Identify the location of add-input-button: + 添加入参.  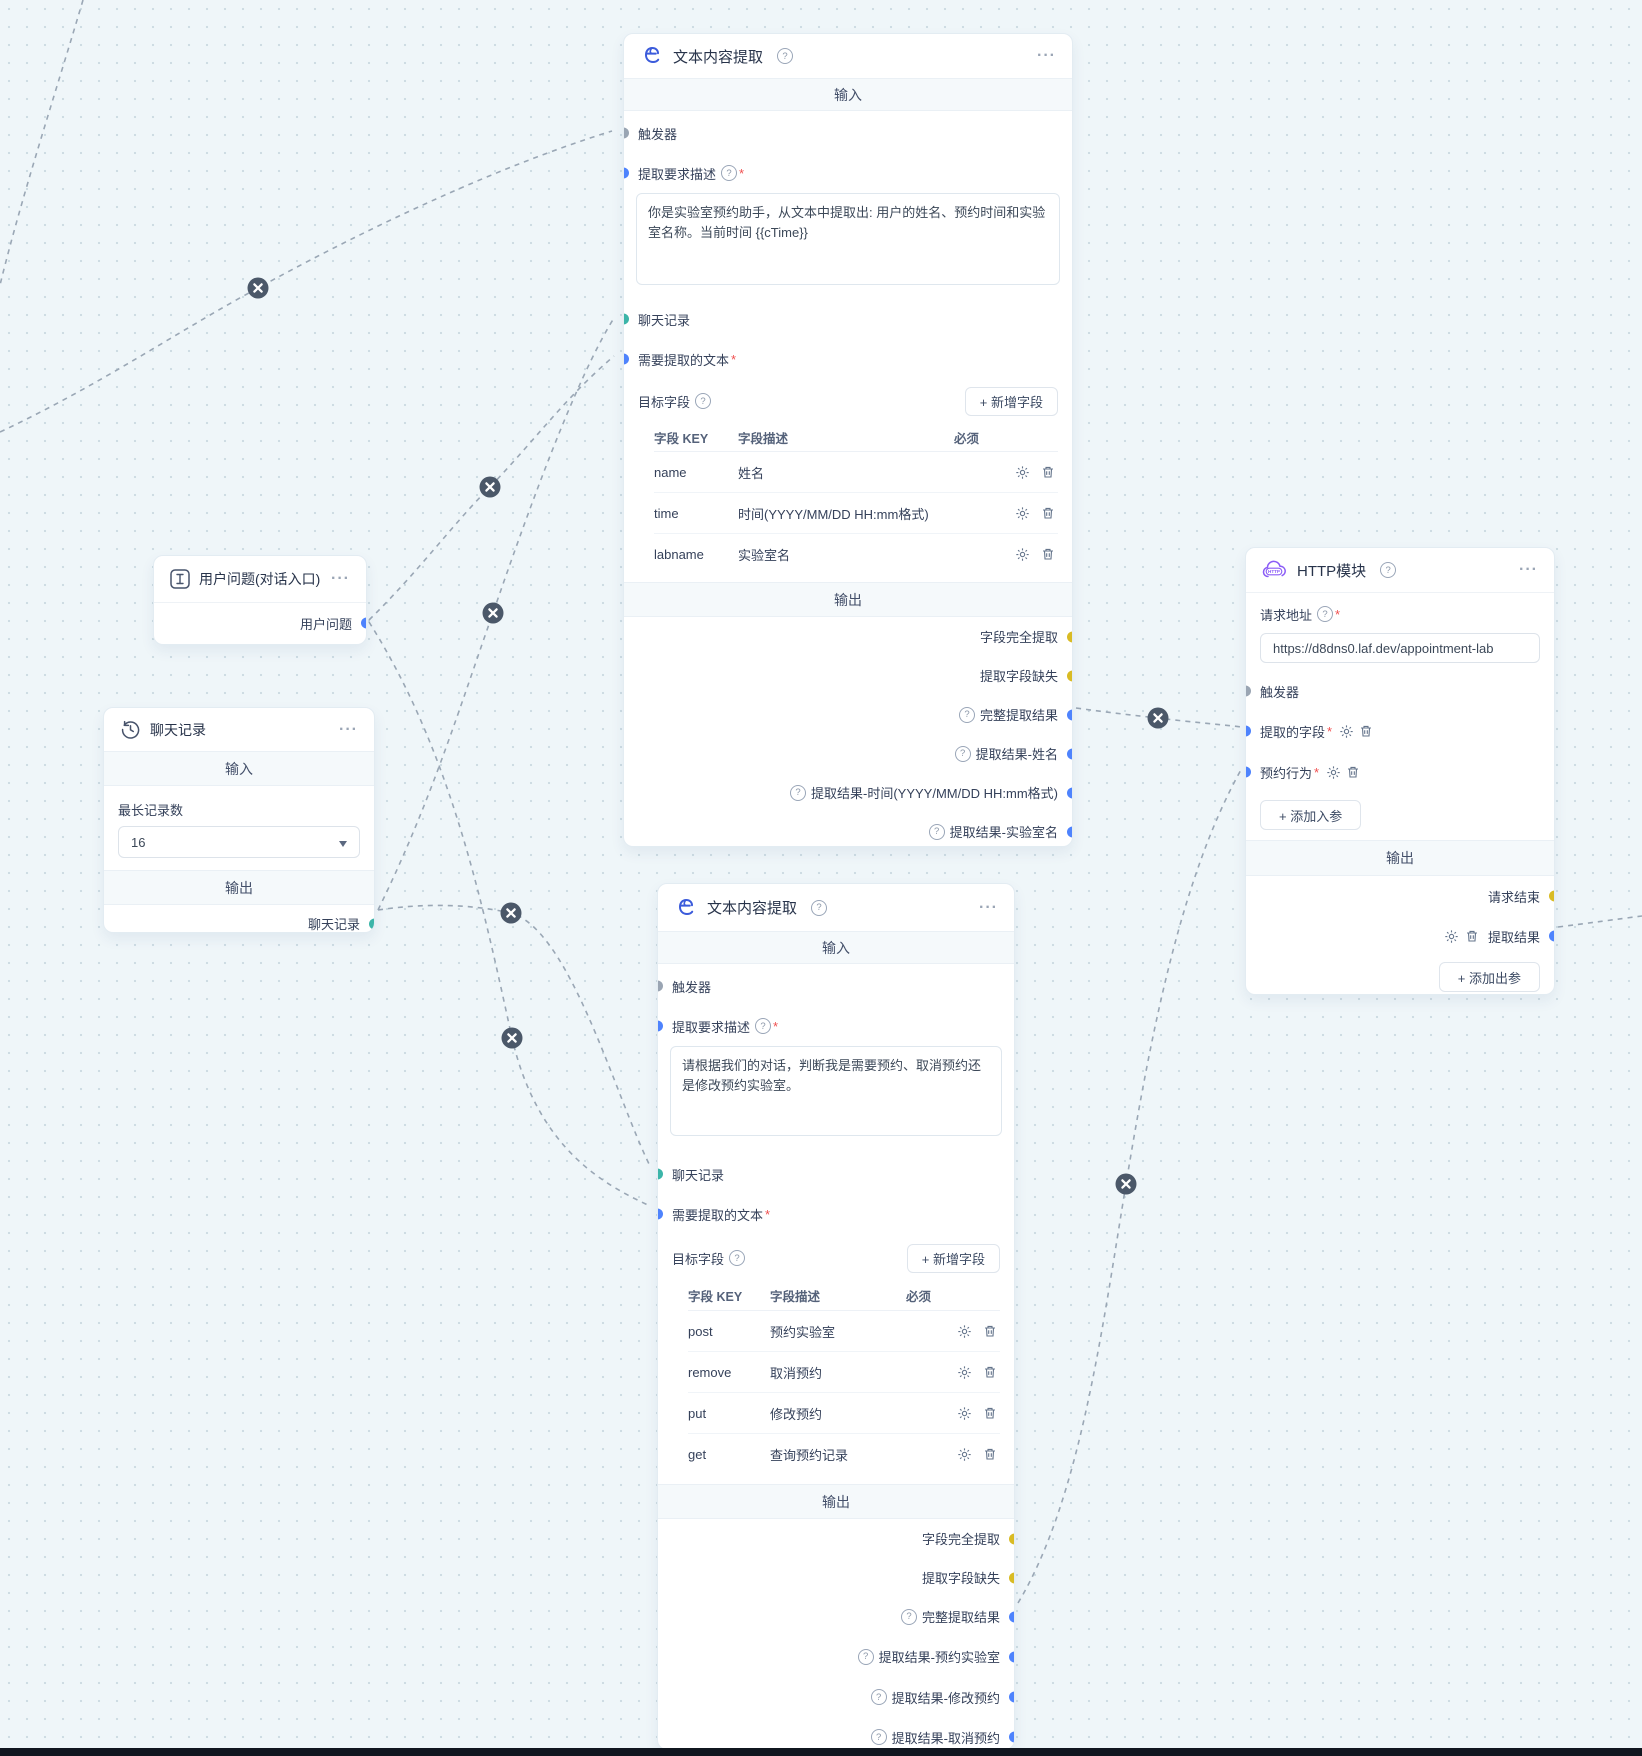
(1311, 815).